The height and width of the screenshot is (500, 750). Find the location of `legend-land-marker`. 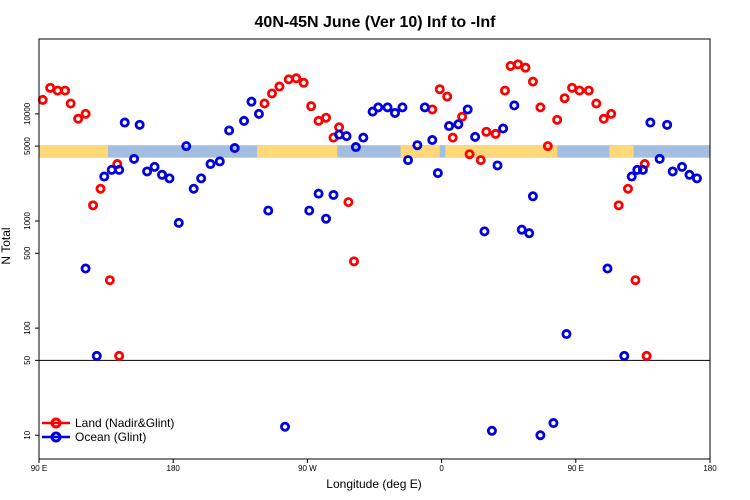

legend-land-marker is located at coordinates (56, 423).